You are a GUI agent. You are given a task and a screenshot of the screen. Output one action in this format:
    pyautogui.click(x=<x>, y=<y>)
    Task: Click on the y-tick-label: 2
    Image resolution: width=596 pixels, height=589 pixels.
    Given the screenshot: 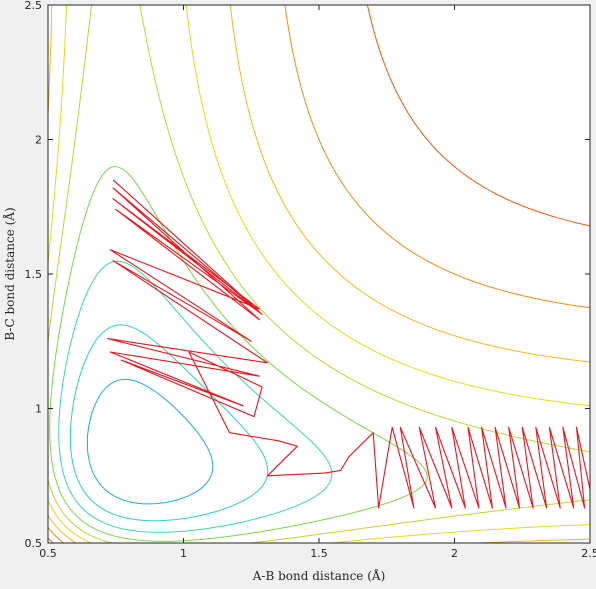 What is the action you would take?
    pyautogui.click(x=38, y=140)
    